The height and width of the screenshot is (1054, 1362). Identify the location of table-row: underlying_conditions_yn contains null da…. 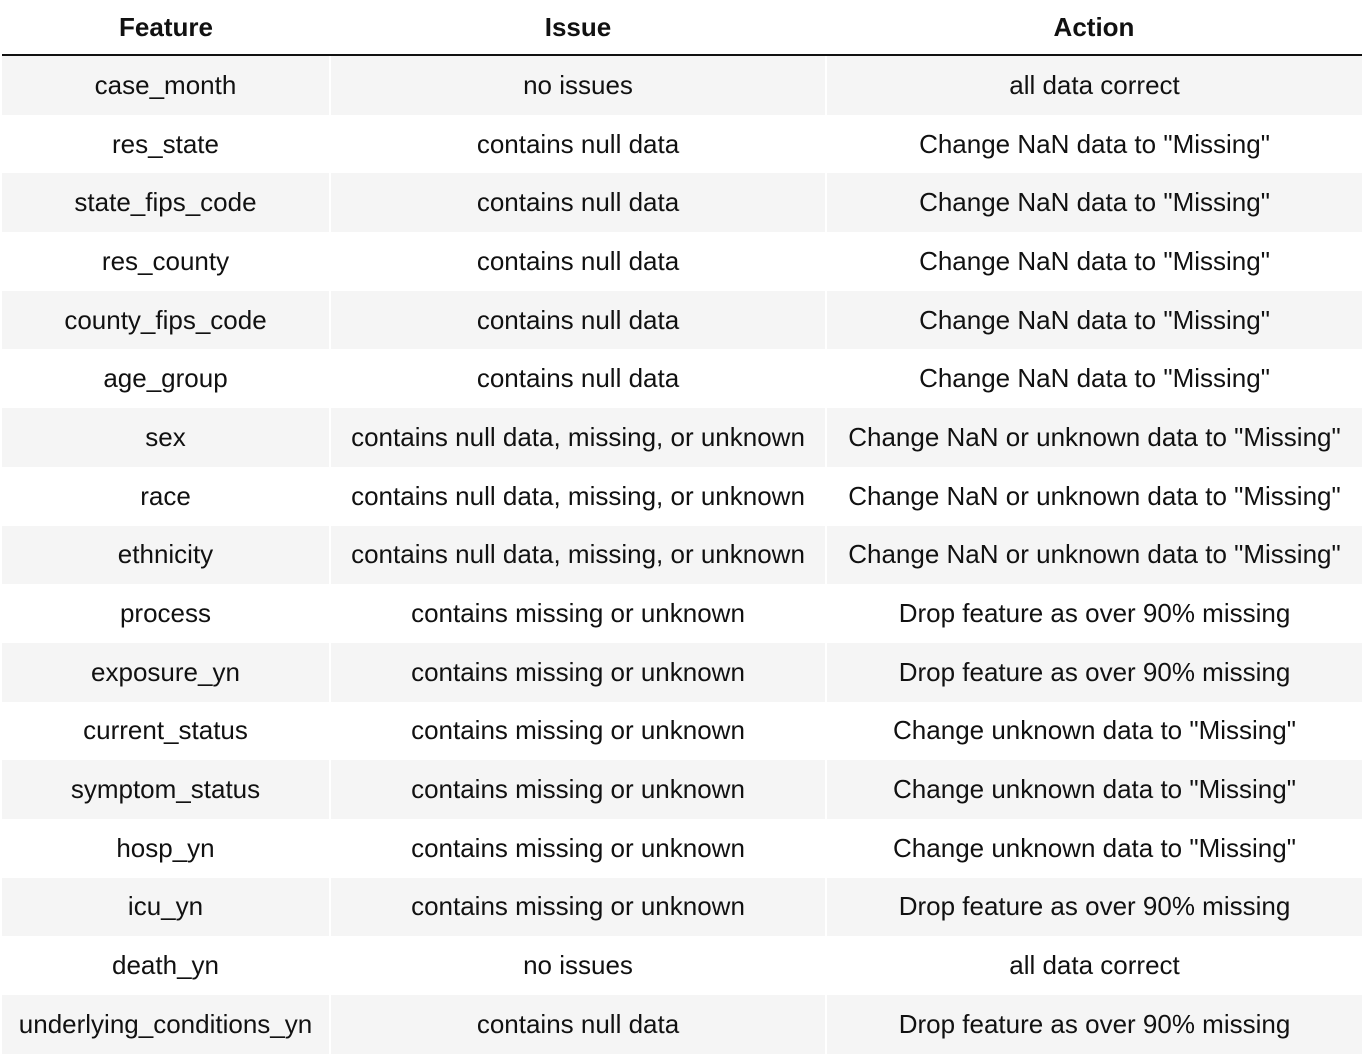
(682, 1024).